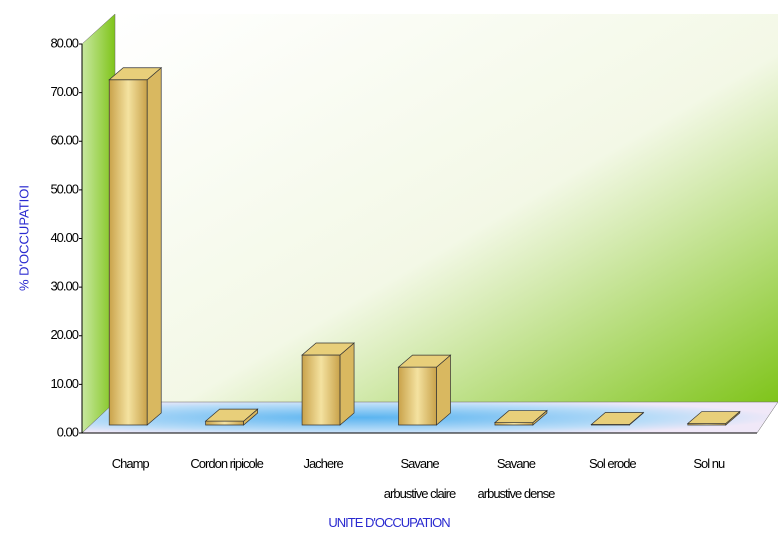 The height and width of the screenshot is (544, 778). I want to click on y-tick-label: 60.00, so click(64, 140).